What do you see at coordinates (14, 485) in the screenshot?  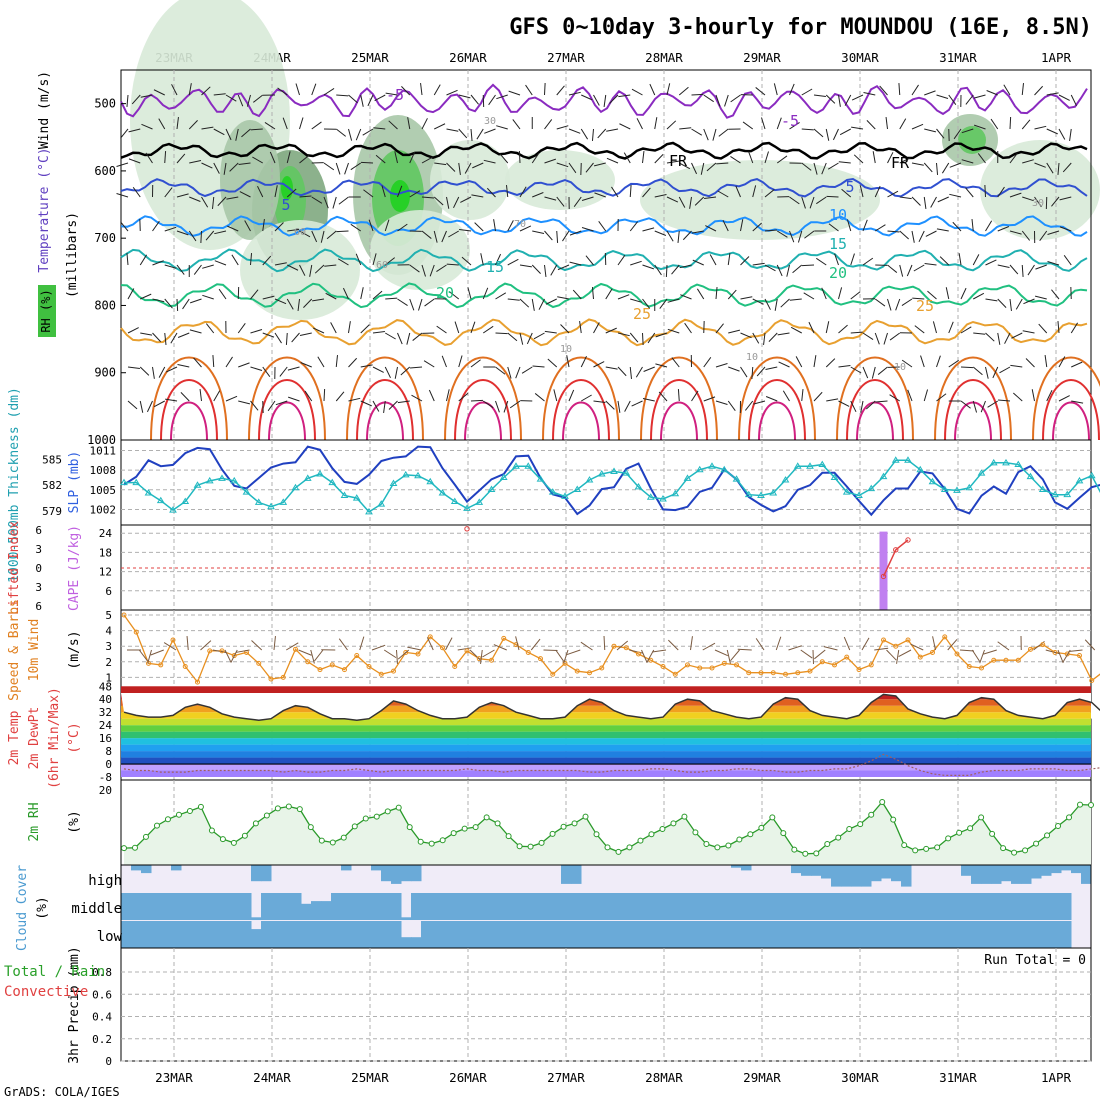 I see `thickness-axis-label: 1000-500mb Thickness (dm)` at bounding box center [14, 485].